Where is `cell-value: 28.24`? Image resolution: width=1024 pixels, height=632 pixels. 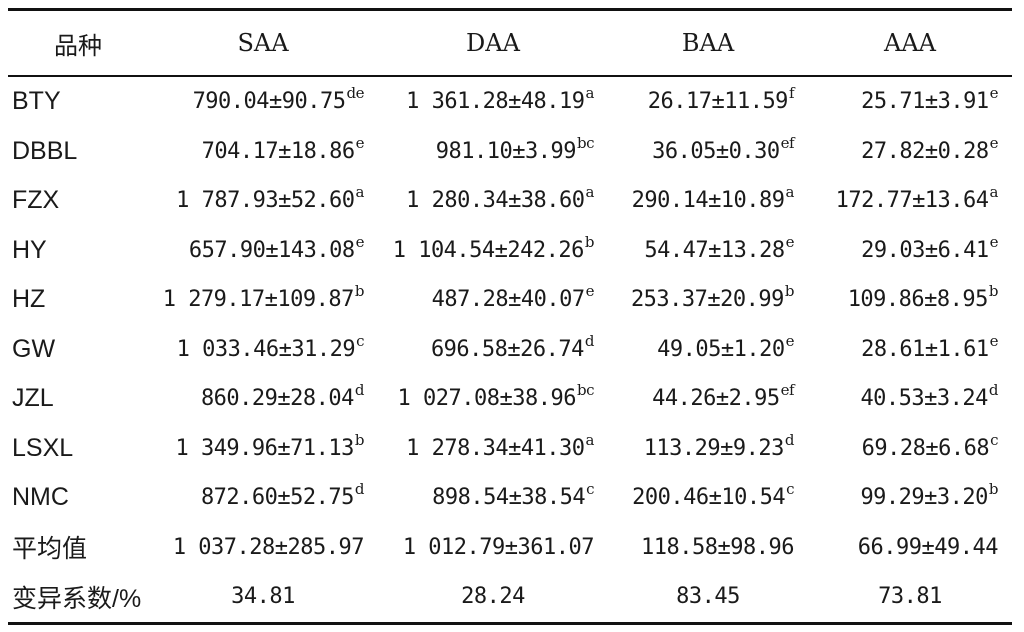 cell-value: 28.24 is located at coordinates (493, 597).